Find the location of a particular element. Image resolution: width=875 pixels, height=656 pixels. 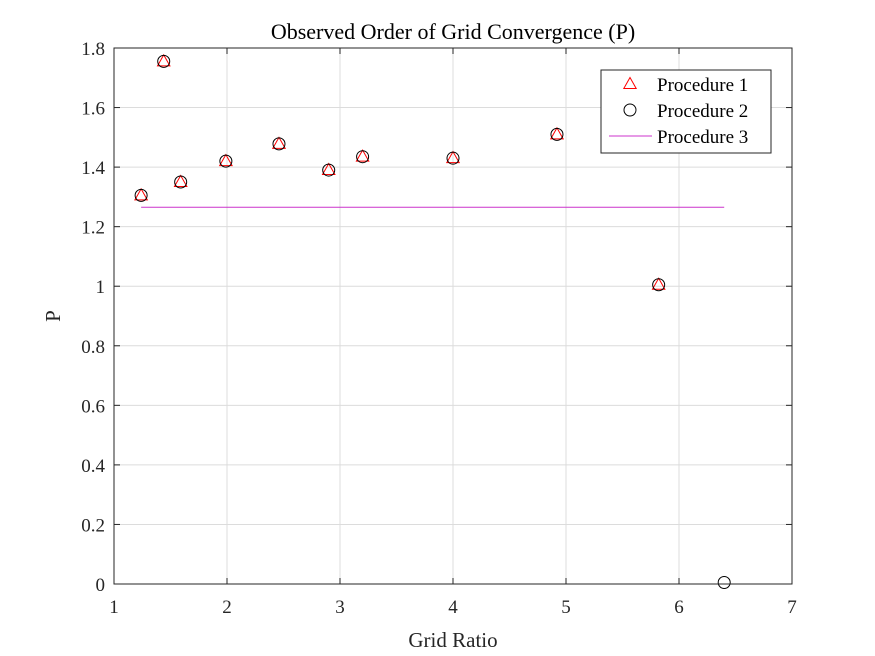

y-tick-label: 0.2 is located at coordinates (93, 525).